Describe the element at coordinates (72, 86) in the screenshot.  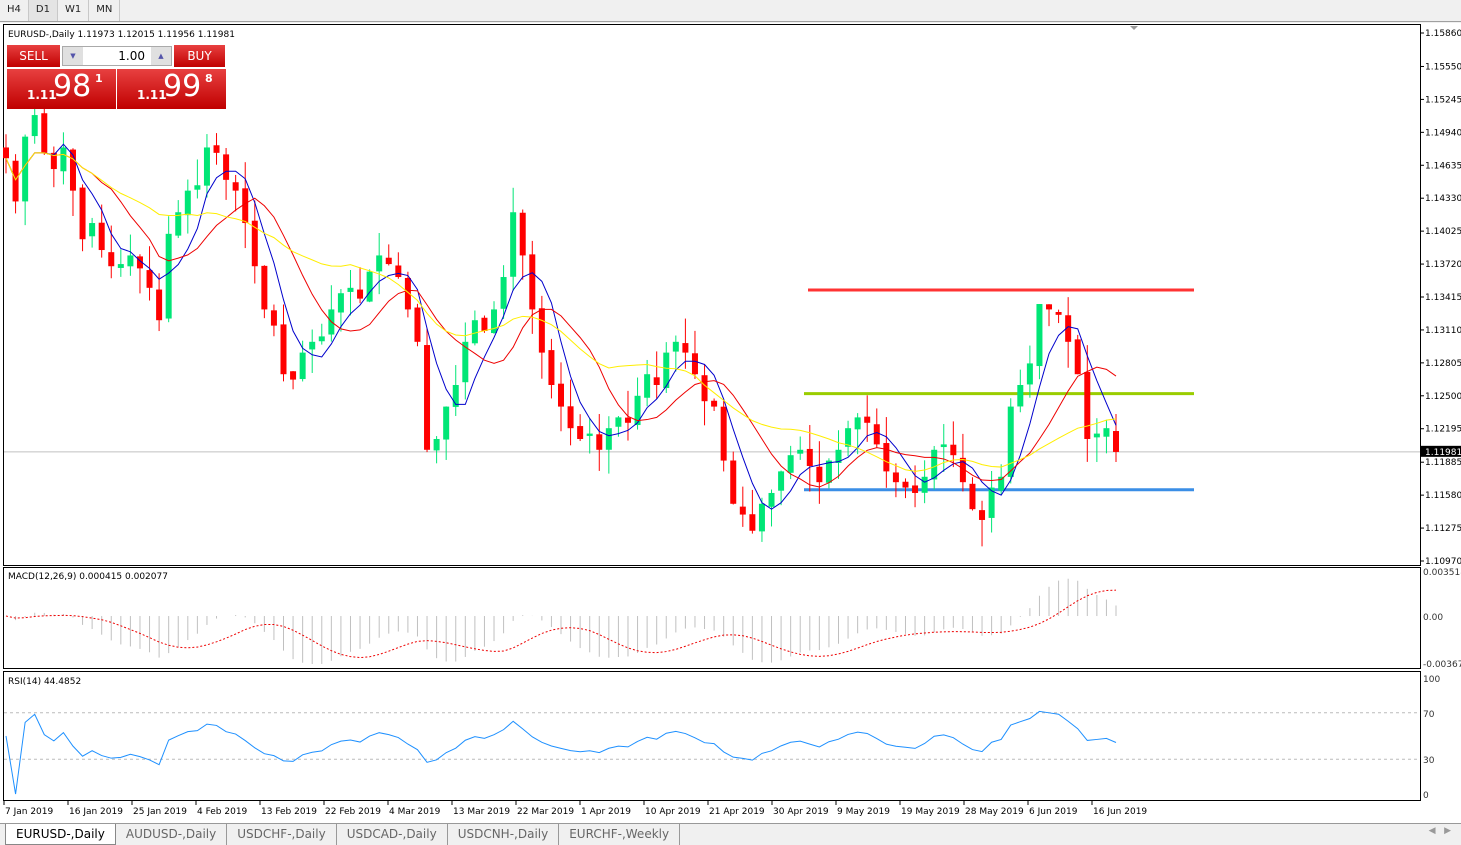
I see `bid-big: 98` at that location.